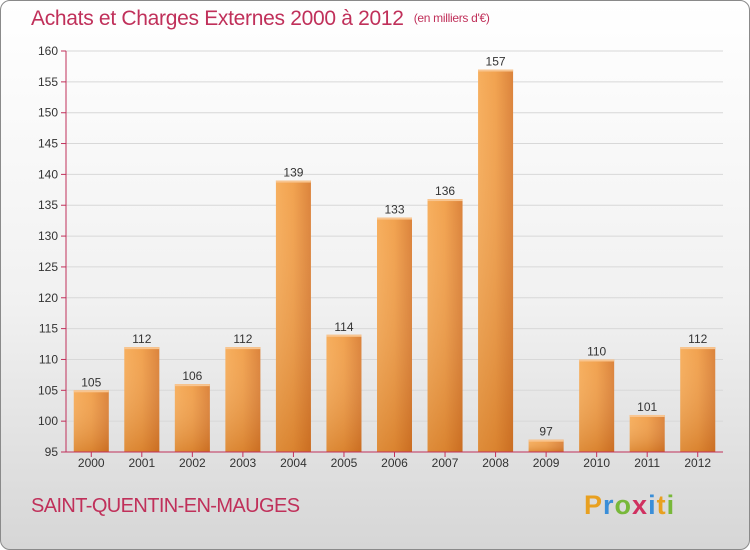  Describe the element at coordinates (394, 210) in the screenshot. I see `data-label: 133` at that location.